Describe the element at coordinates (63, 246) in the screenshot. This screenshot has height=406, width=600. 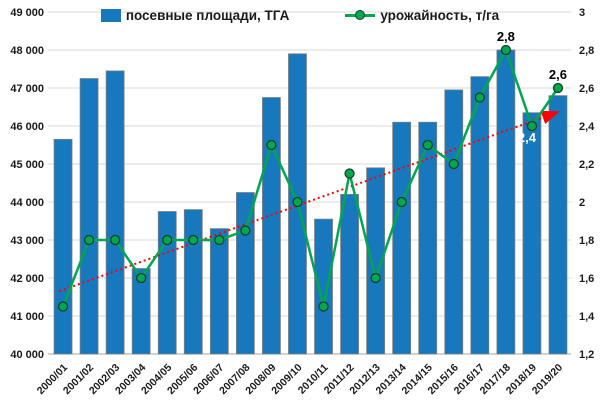
I see `bar-2000/01` at that location.